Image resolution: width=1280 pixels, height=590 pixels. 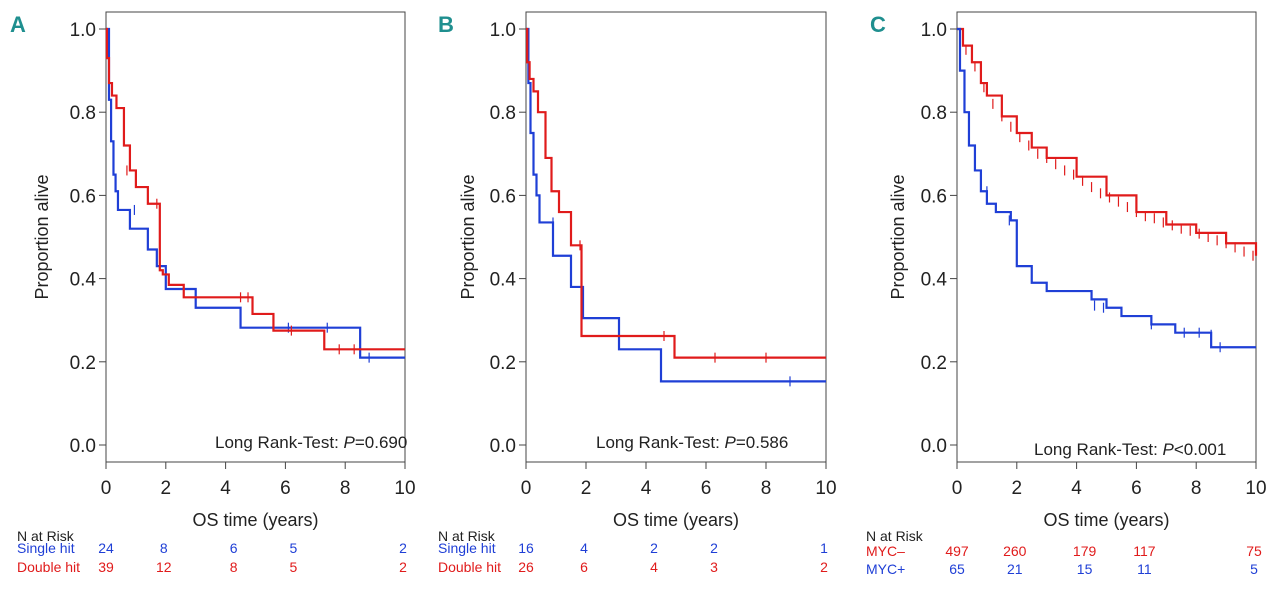 What do you see at coordinates (957, 551) in the screenshot?
I see `risk-value: 497` at bounding box center [957, 551].